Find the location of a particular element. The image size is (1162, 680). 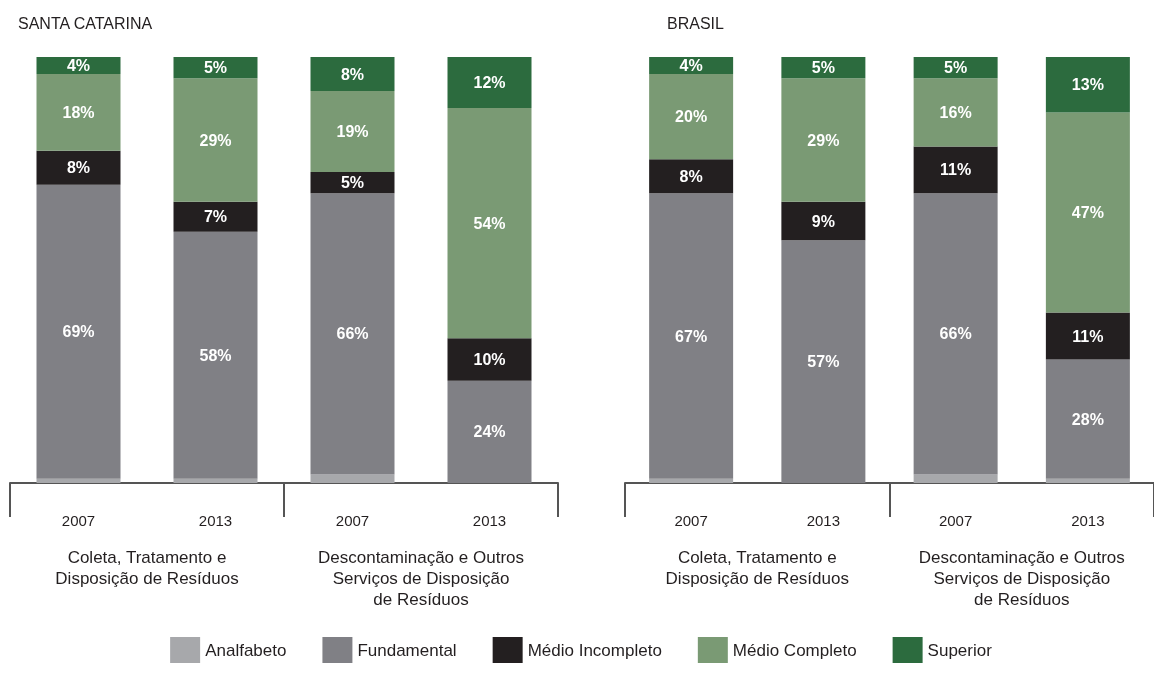

data-label: 47% is located at coordinates (1087, 212).